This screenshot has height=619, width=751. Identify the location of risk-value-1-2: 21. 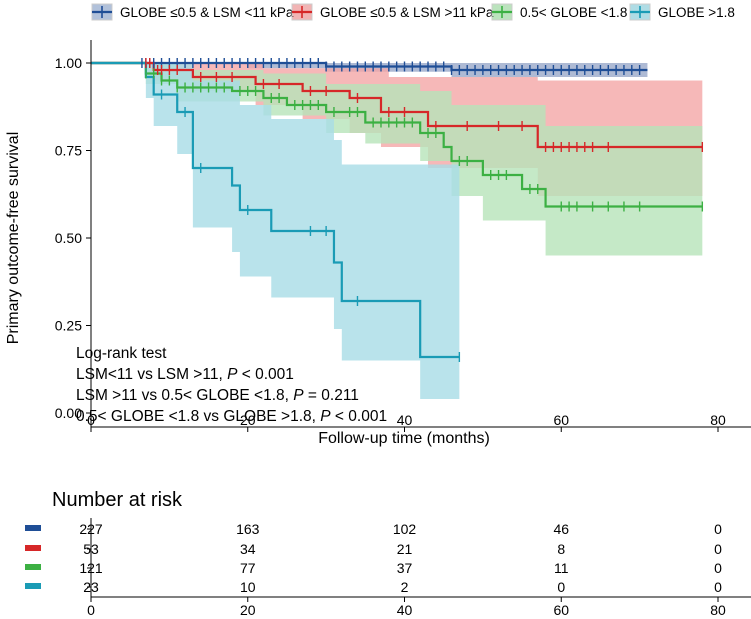
(405, 549).